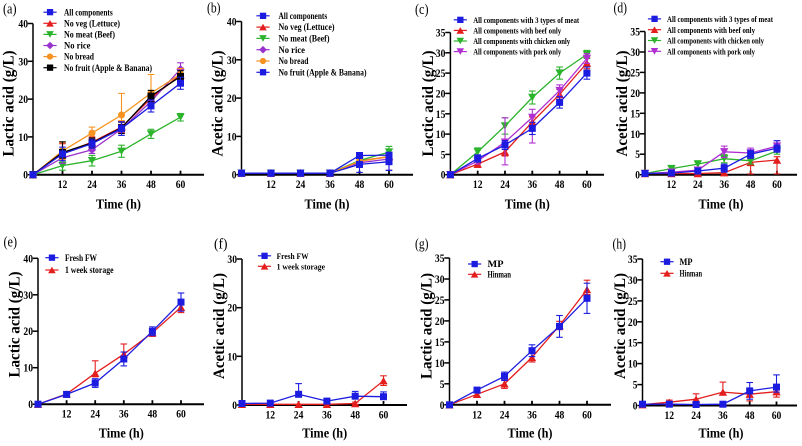  Describe the element at coordinates (108, 68) in the screenshot. I see `svg-text: No fruit (Apple & Banana)` at that location.